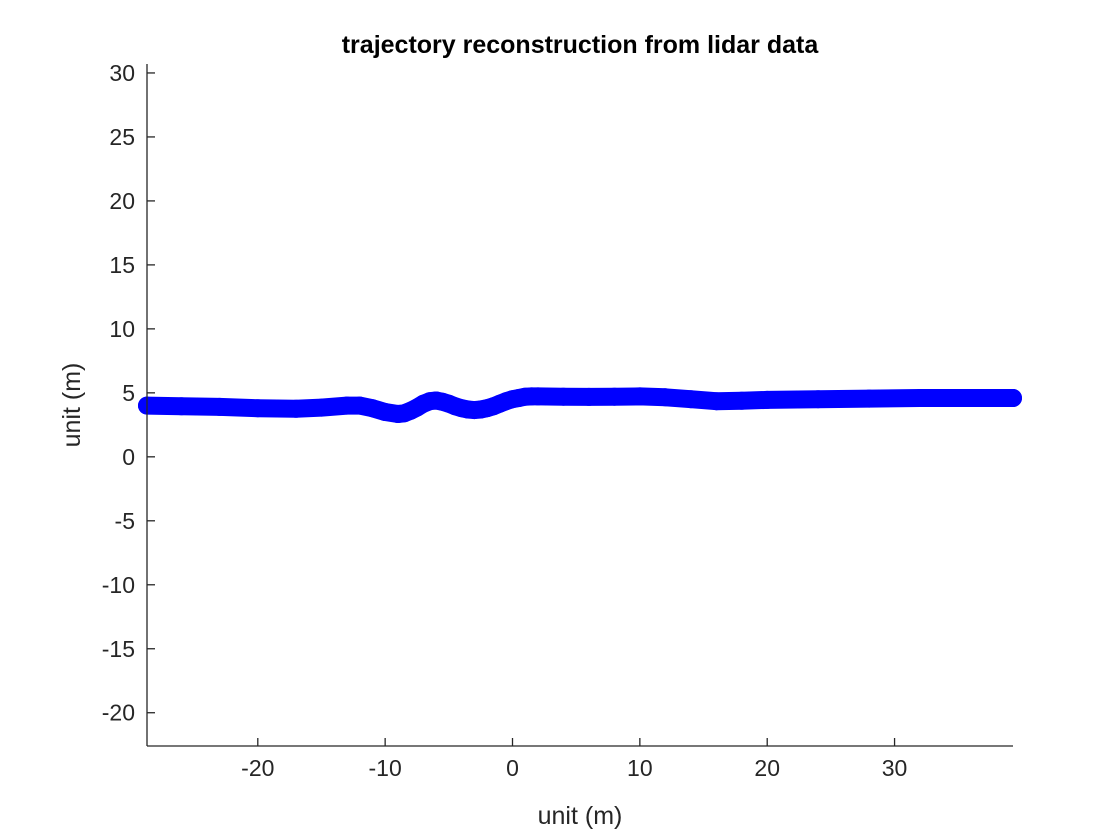 Image resolution: width=1120 pixels, height=840 pixels. What do you see at coordinates (118, 713) in the screenshot?
I see `y-tick-label: -20` at bounding box center [118, 713].